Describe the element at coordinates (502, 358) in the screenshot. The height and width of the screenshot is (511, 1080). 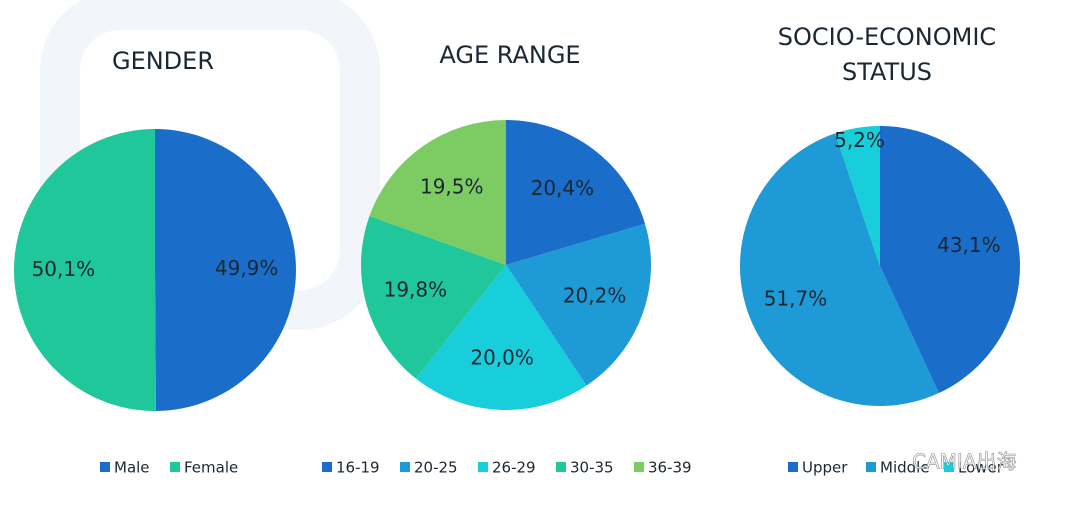
I see `data-label: 20,0%` at that location.